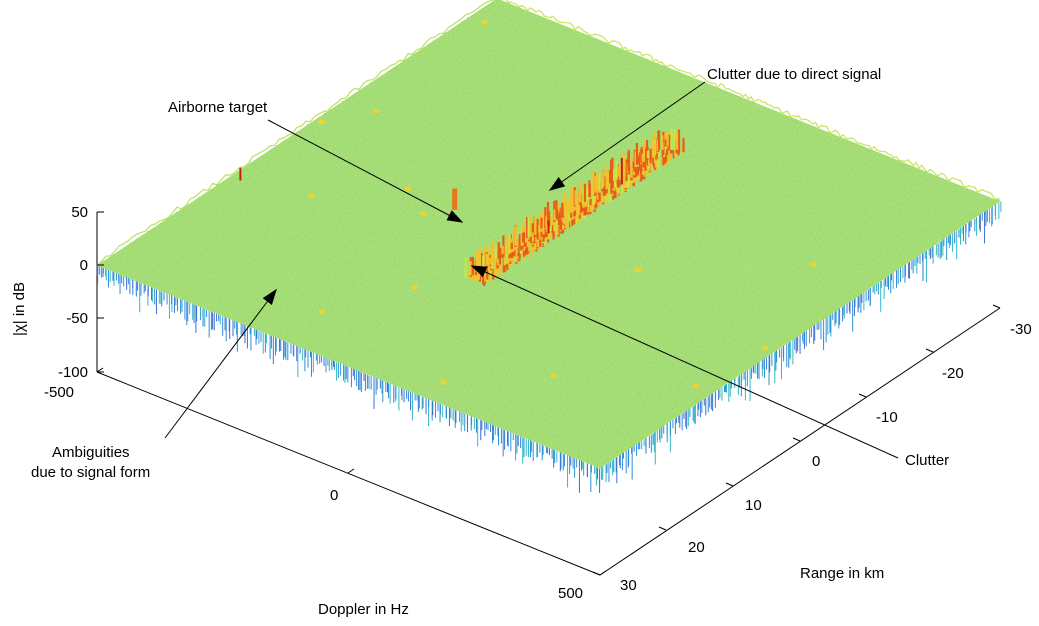 Image resolution: width=1039 pixels, height=626 pixels. Describe the element at coordinates (334, 495) in the screenshot. I see `doppler-tick-label: 0` at that location.